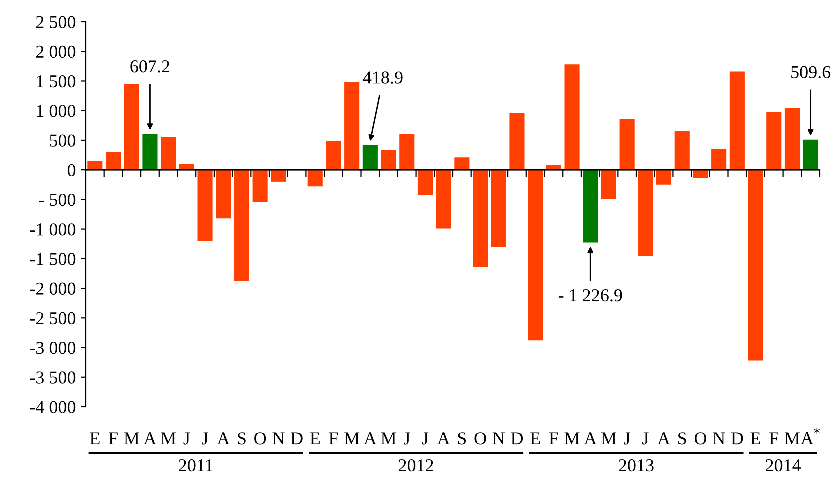 The image size is (831, 480). Describe the element at coordinates (810, 436) in the screenshot. I see `x-tick-label: A$^{*}$` at that location.